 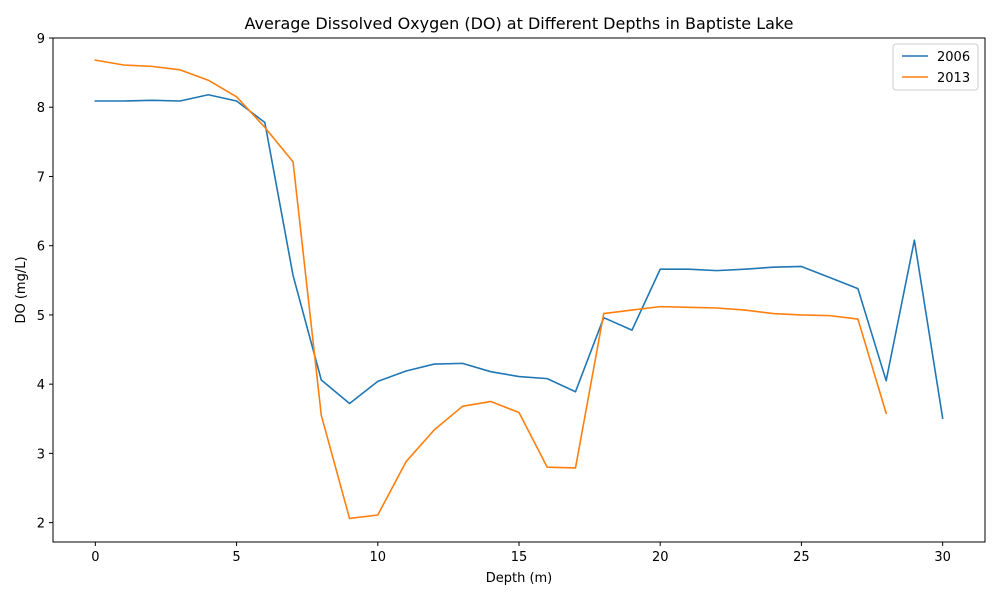 I want to click on x-tick-label: 20, so click(x=660, y=557).